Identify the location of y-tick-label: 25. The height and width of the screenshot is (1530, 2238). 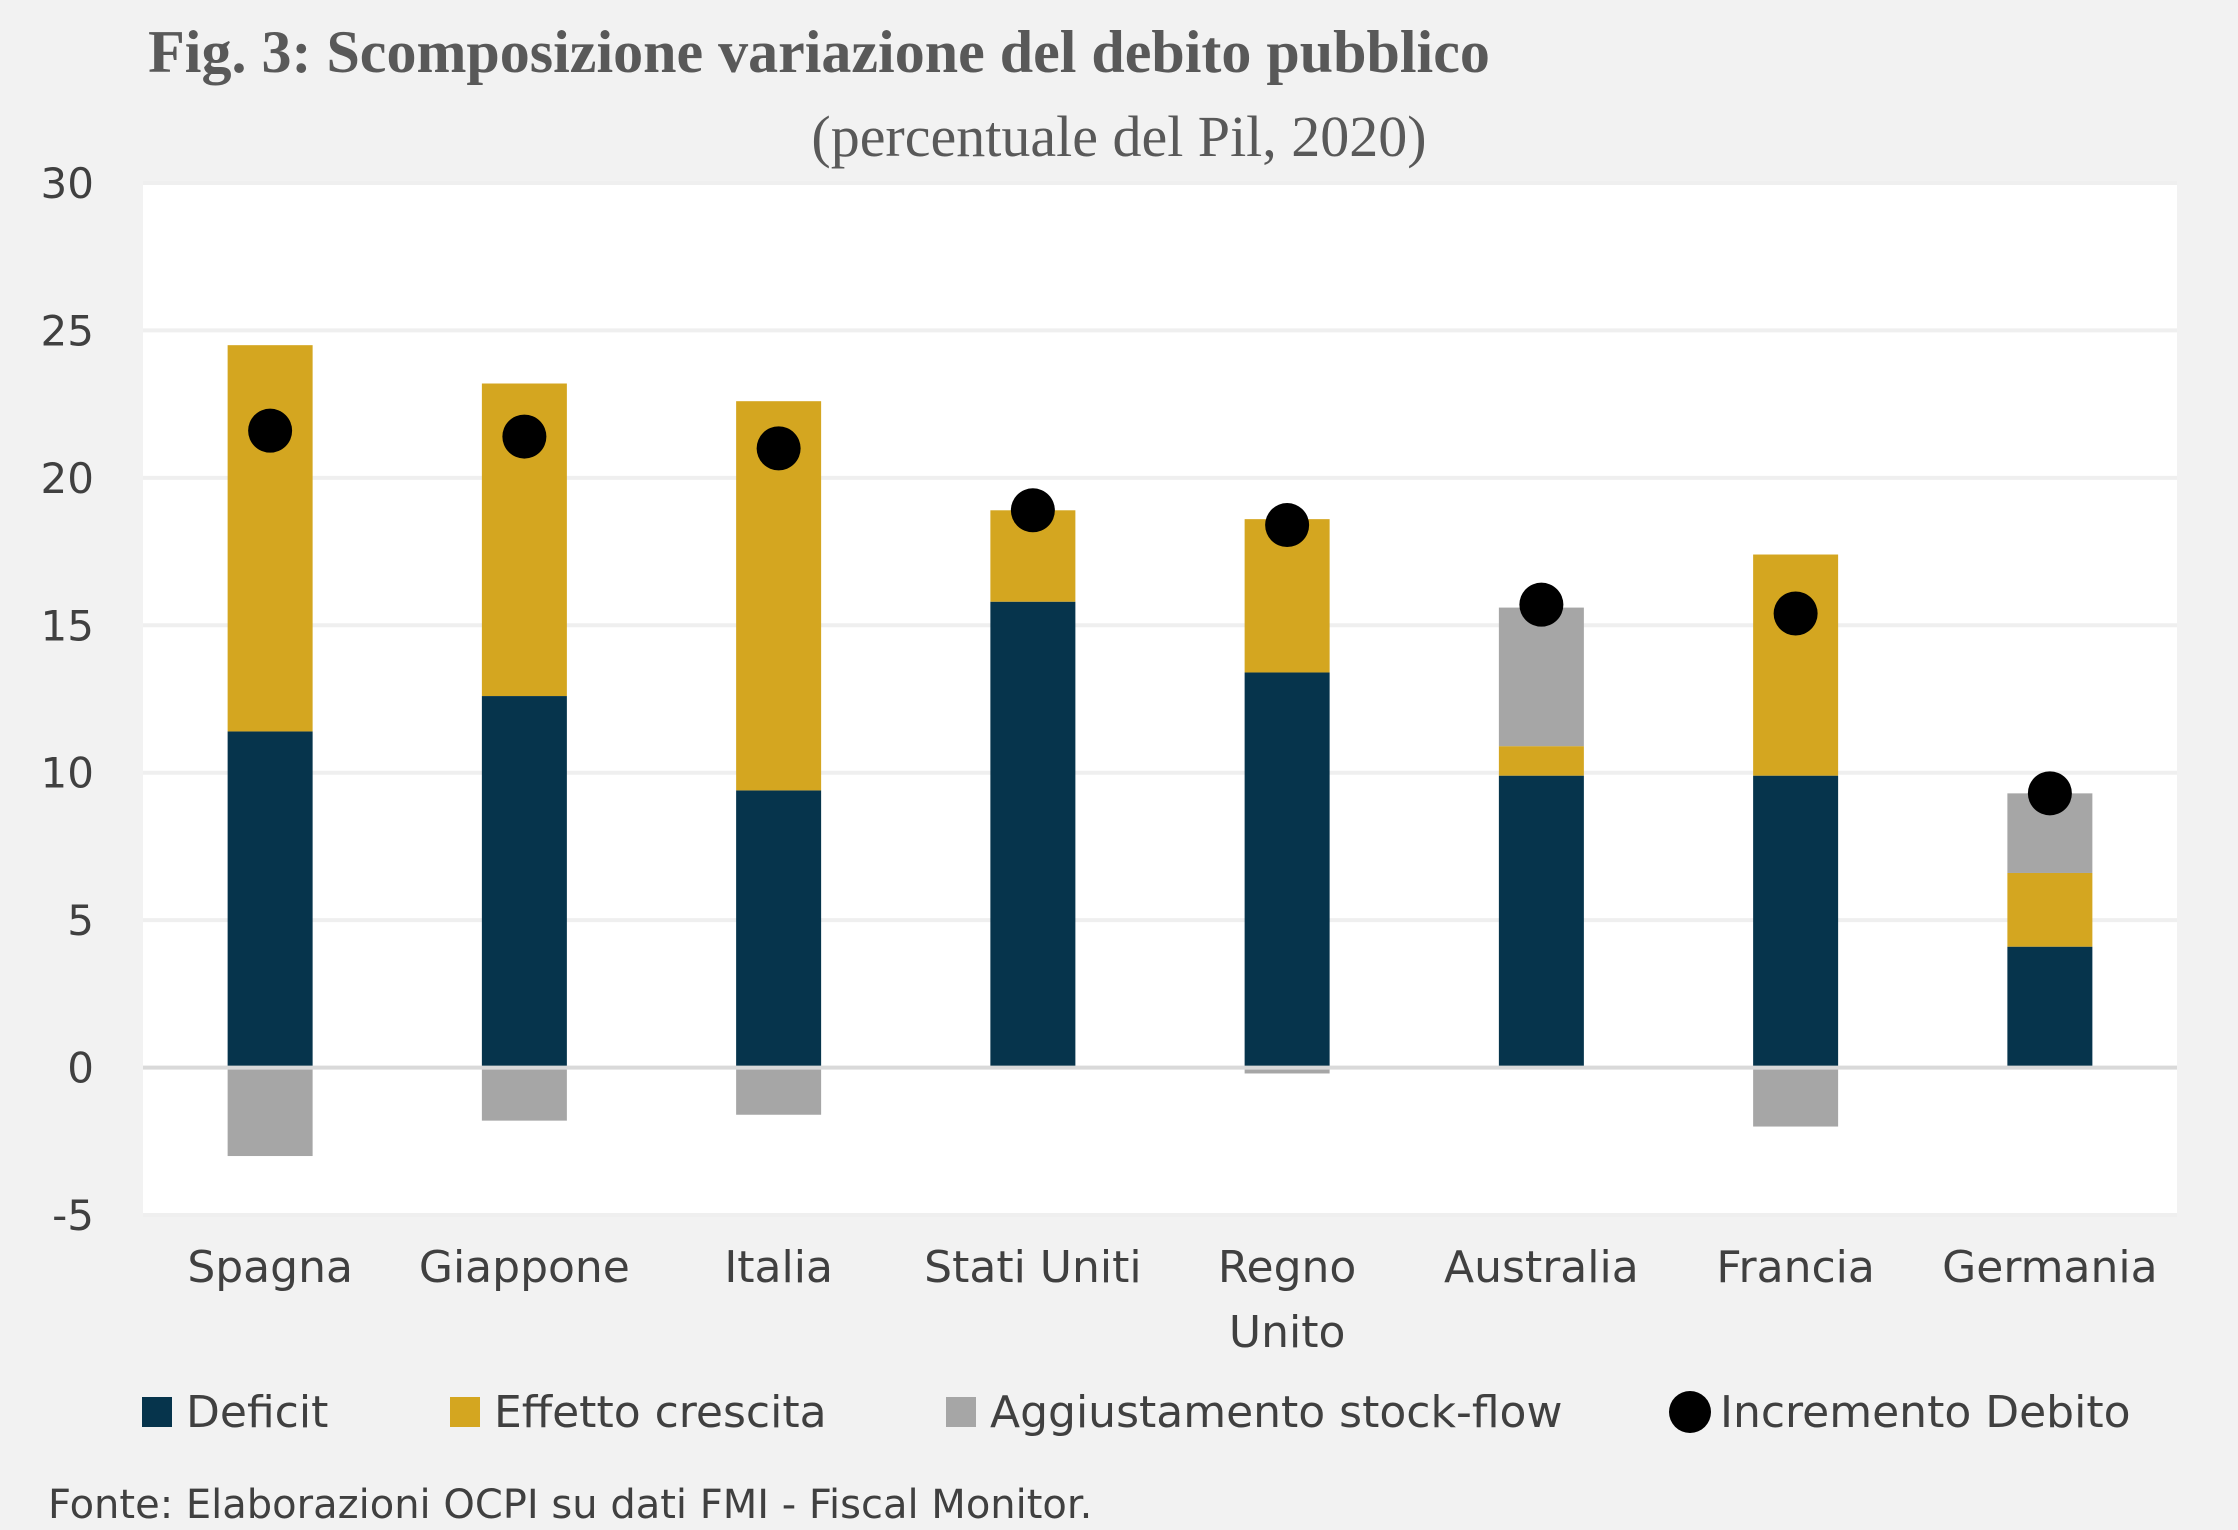
(67, 330).